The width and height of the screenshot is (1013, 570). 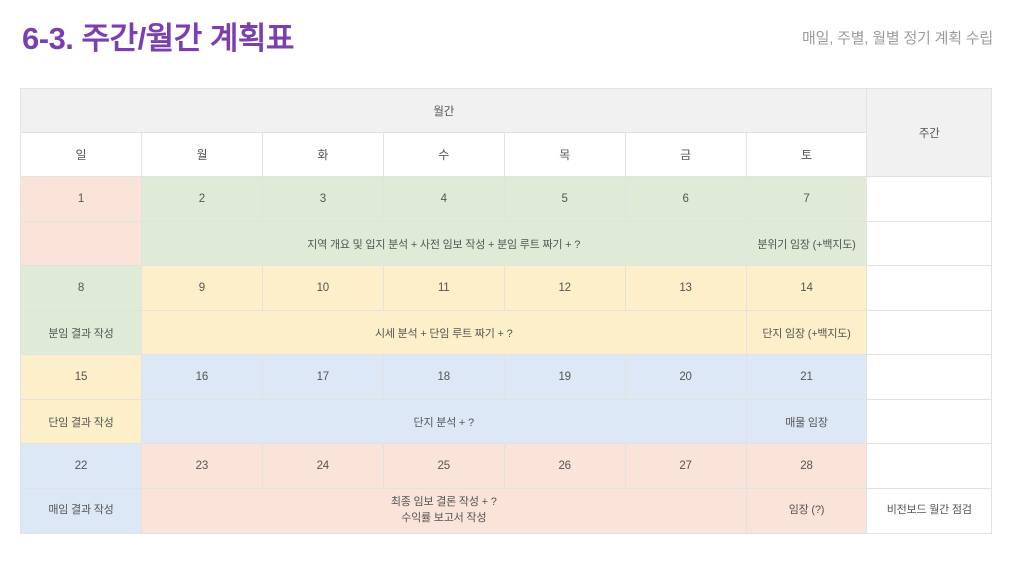 I want to click on date-cell: 7, so click(x=806, y=199).